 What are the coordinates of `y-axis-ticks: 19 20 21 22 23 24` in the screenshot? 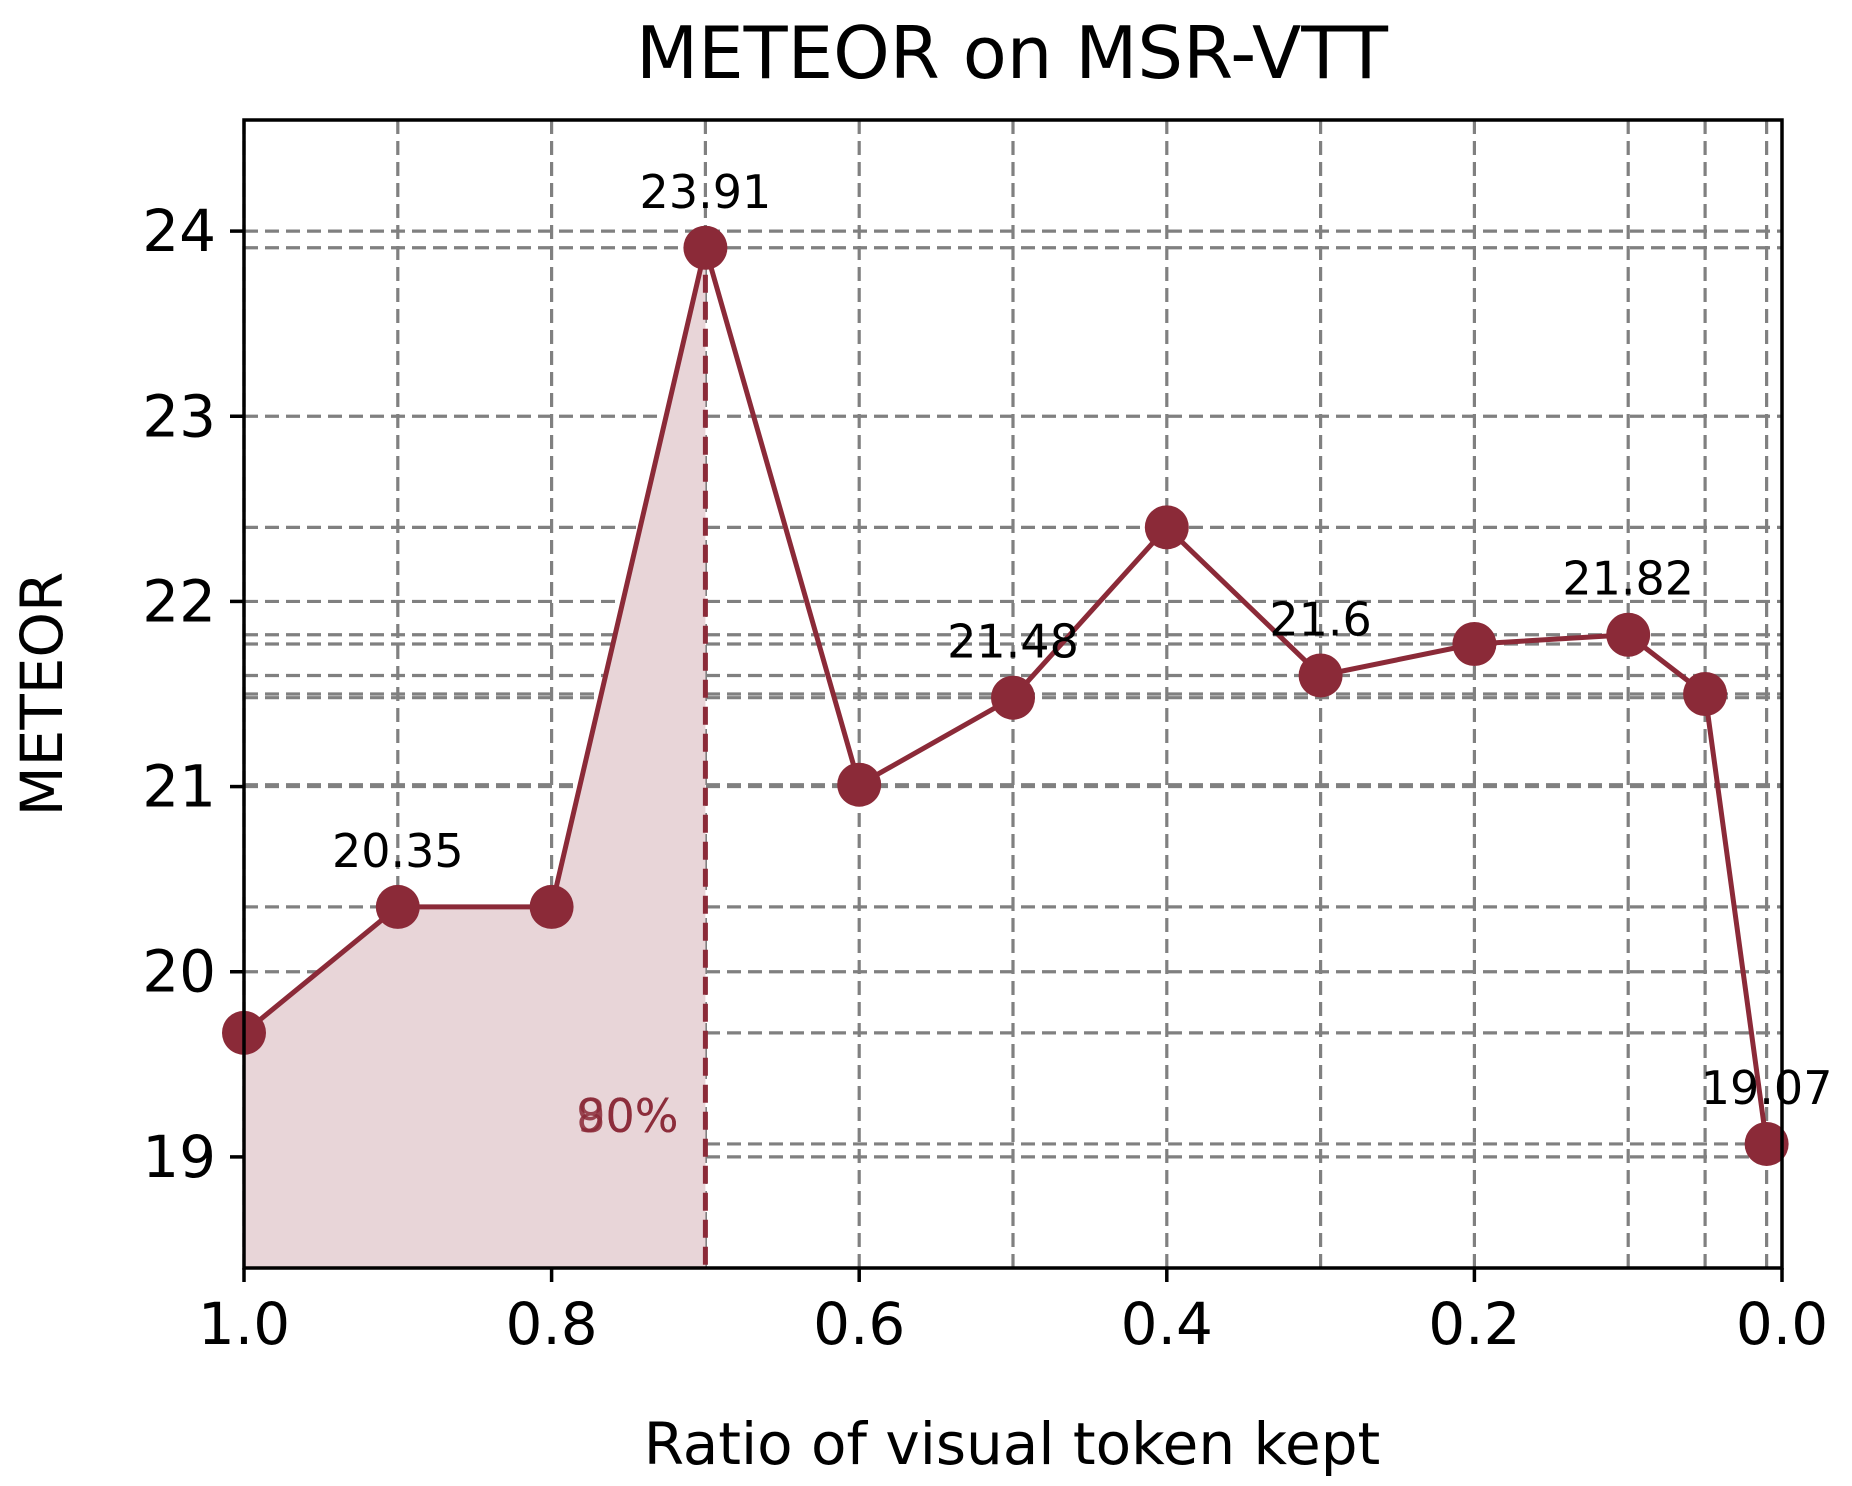 It's located at (193, 694).